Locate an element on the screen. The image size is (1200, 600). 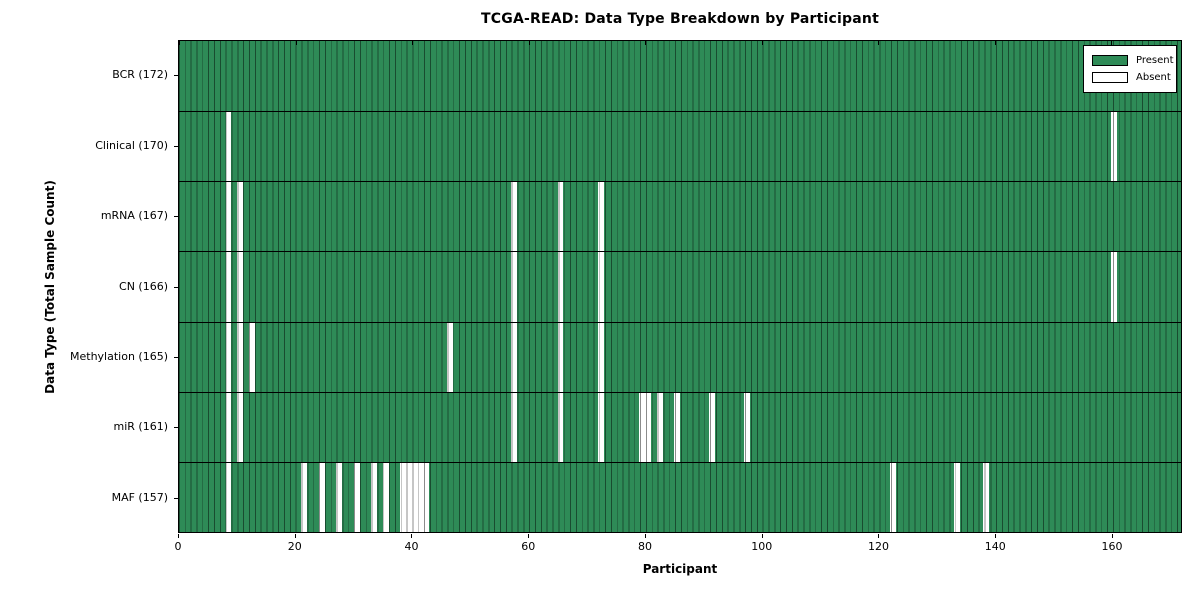
legend-label-absent: Absent is located at coordinates (1153, 77).